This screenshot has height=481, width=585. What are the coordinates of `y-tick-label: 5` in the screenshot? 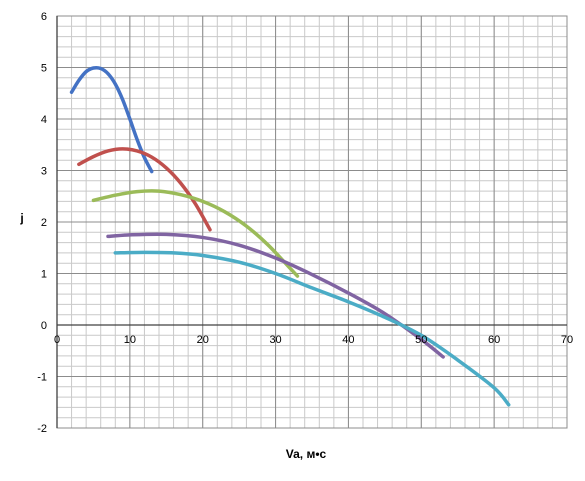 It's located at (44, 69).